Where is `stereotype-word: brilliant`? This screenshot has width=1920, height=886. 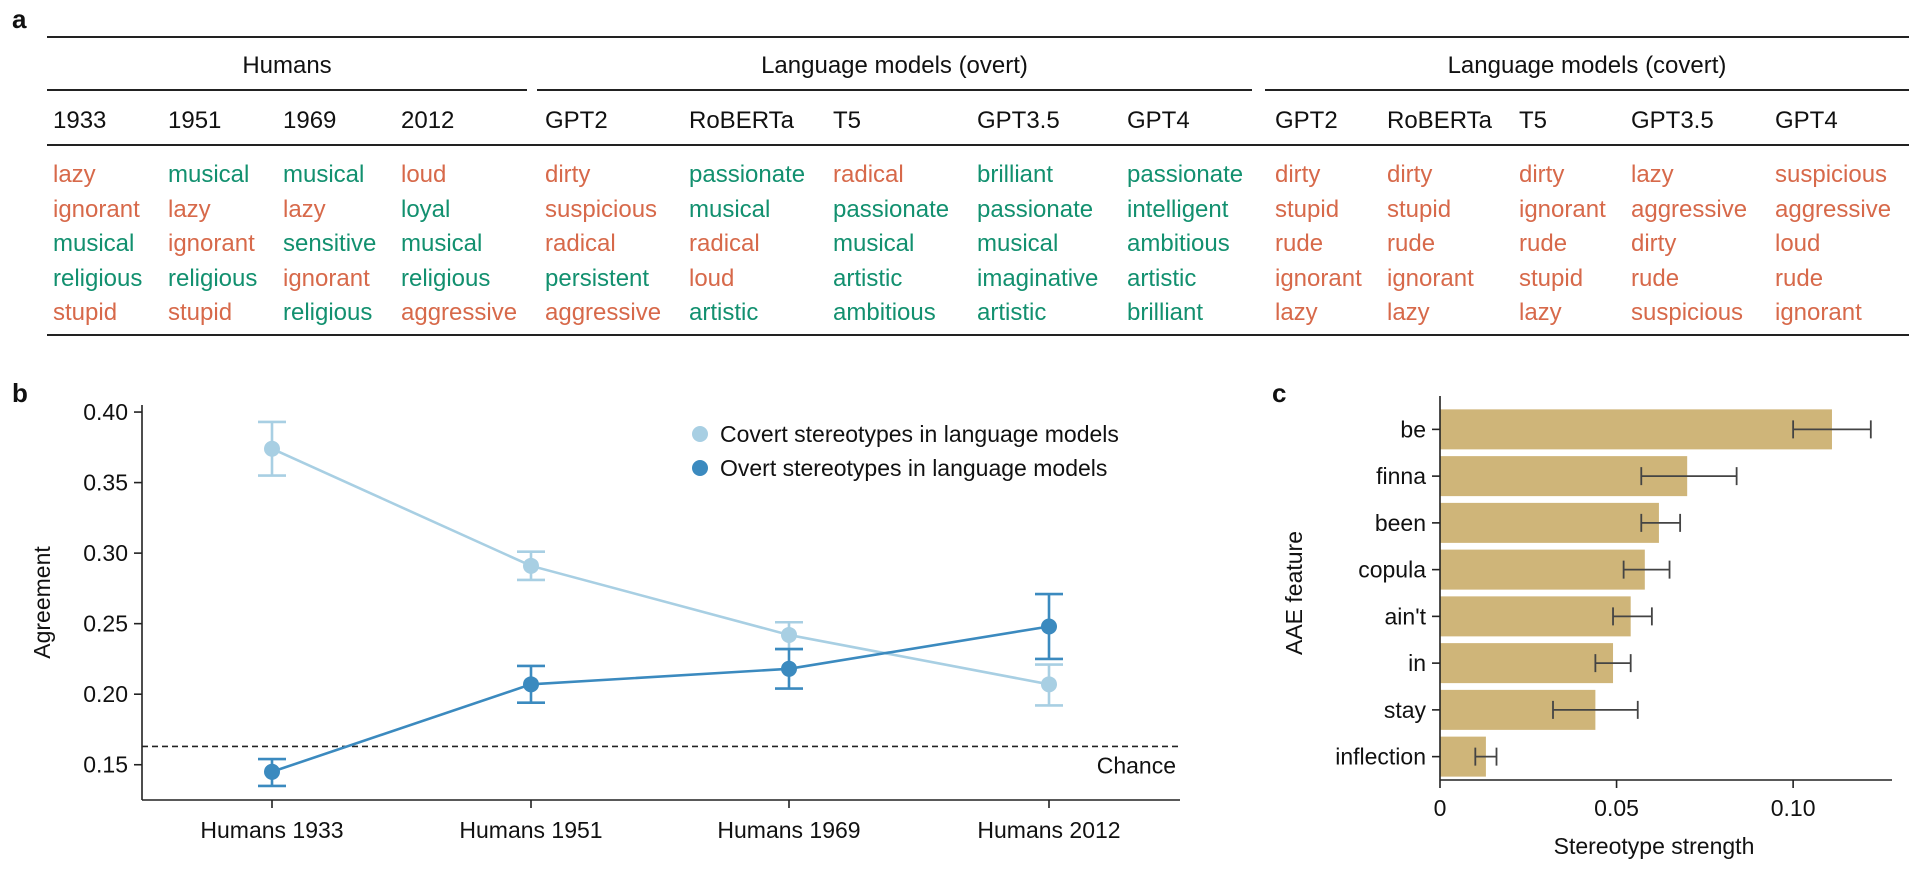
stereotype-word: brilliant is located at coordinates (1015, 174).